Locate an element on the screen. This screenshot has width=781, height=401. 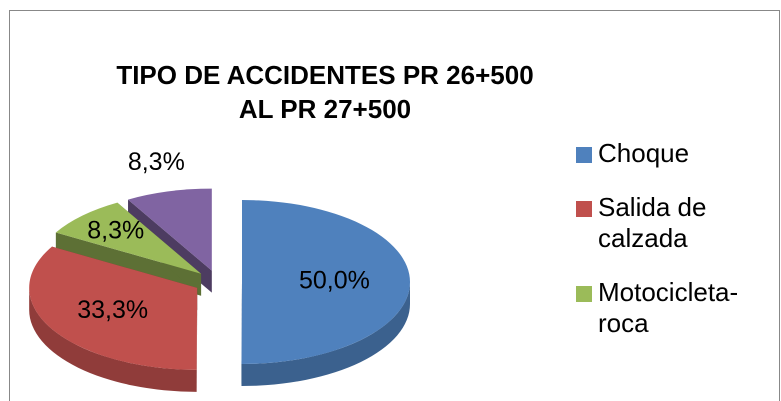
legend-label: Choque is located at coordinates (644, 153).